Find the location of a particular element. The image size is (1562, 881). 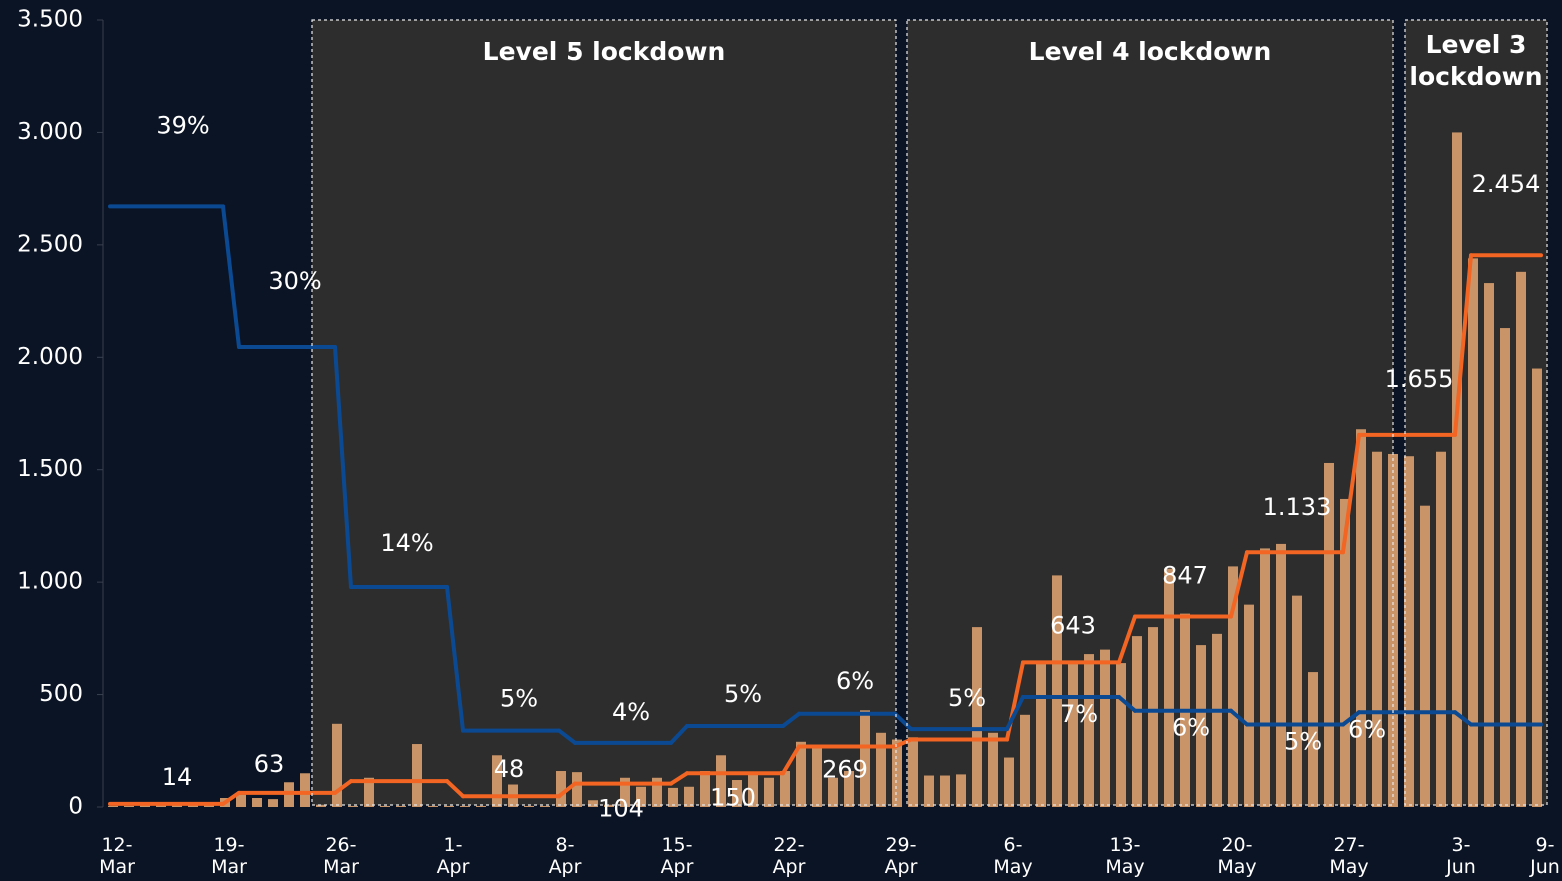

y-tick-label: 2.000 is located at coordinates (50, 357).